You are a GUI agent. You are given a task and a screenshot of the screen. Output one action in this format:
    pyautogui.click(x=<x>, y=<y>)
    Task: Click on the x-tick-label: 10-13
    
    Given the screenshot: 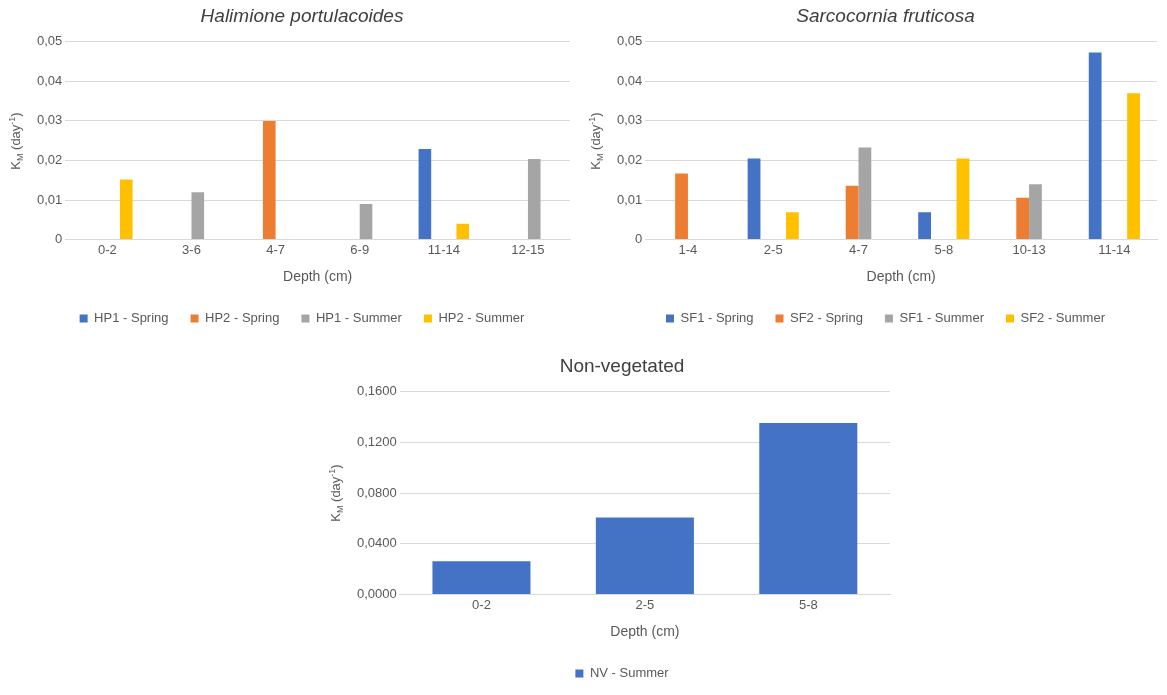 What is the action you would take?
    pyautogui.click(x=1029, y=249)
    